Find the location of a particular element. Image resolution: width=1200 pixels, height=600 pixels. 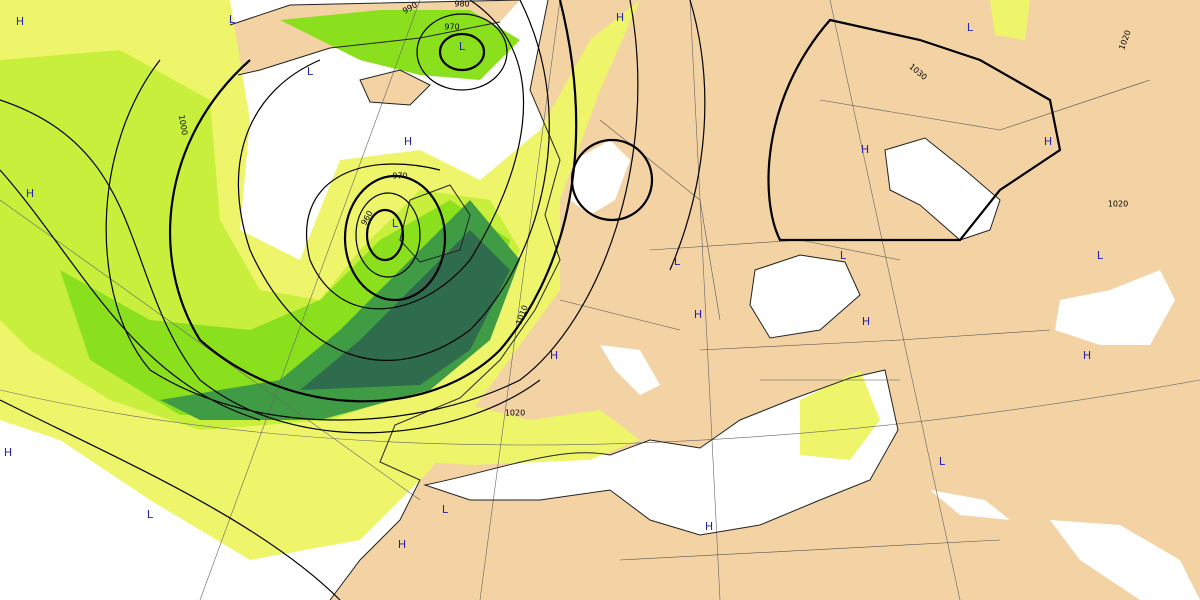

caspian-sea is located at coordinates (942, 189).